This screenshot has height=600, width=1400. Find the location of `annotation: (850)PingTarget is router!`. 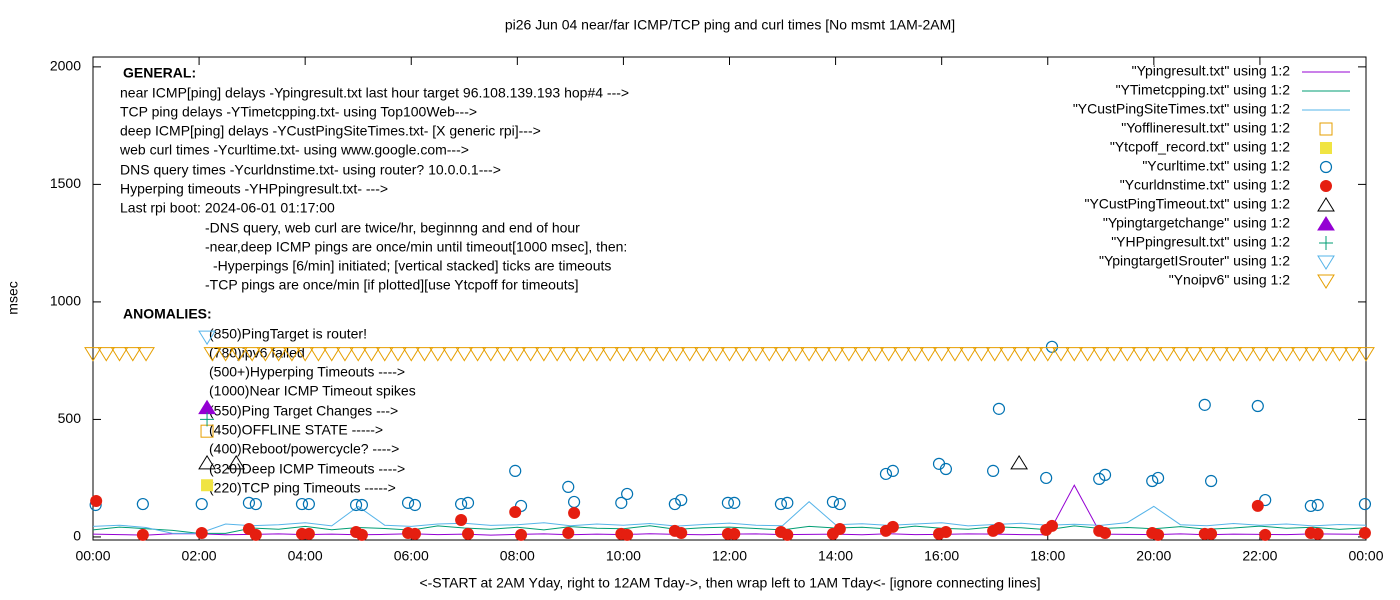

annotation: (850)PingTarget is router! is located at coordinates (288, 334).